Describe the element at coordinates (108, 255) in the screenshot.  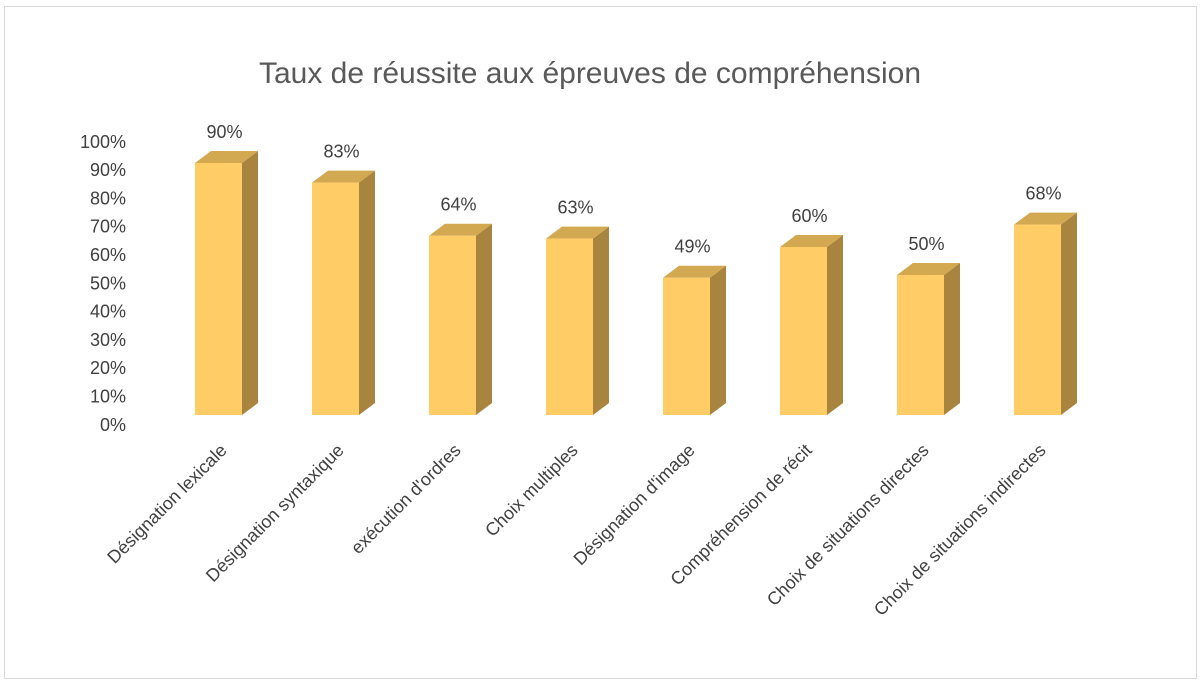
I see `y-tick-label: 60%` at that location.